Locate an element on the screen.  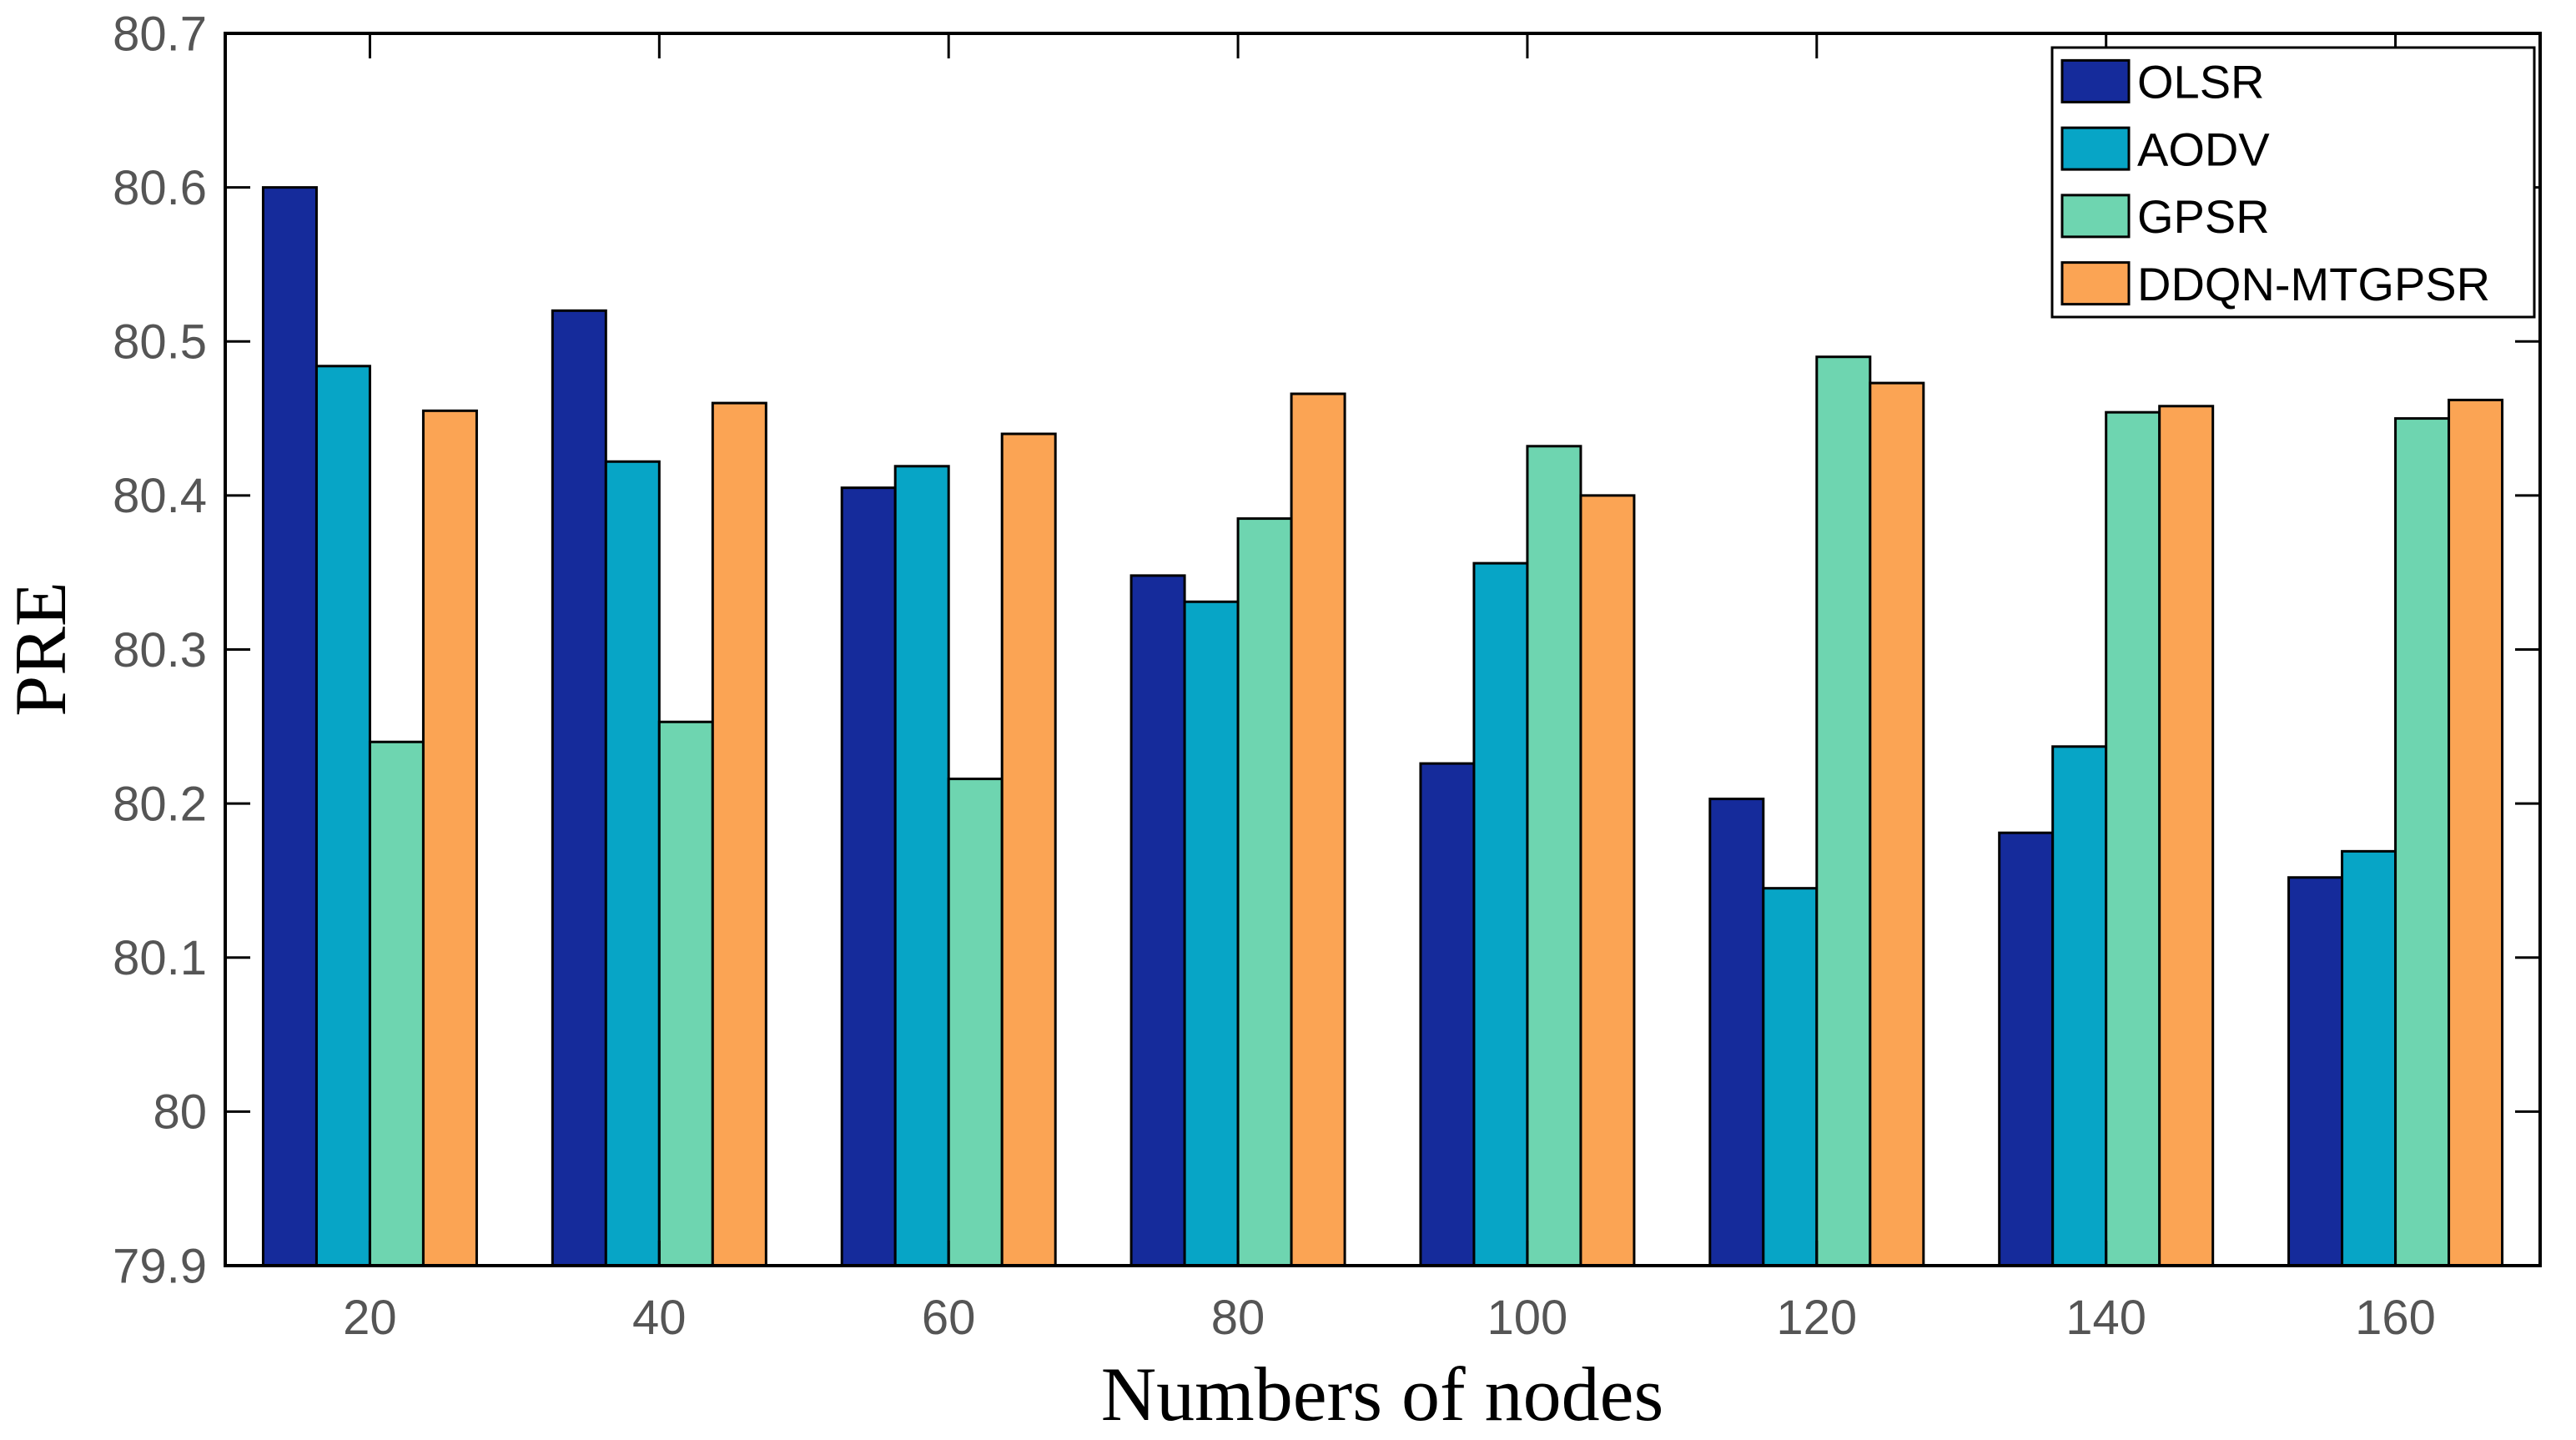
y-tick-label: 80.1 is located at coordinates (160, 958).